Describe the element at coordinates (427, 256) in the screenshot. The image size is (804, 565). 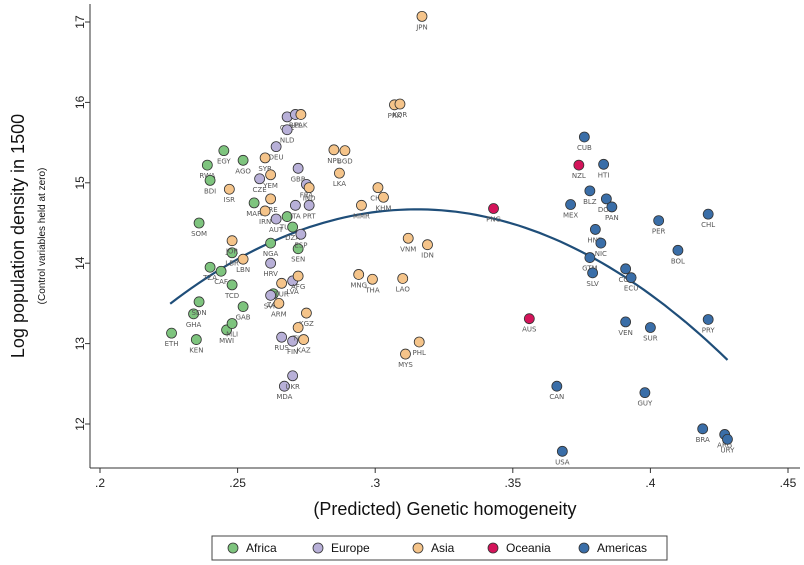
I see `point-label-idn: IDN` at that location.